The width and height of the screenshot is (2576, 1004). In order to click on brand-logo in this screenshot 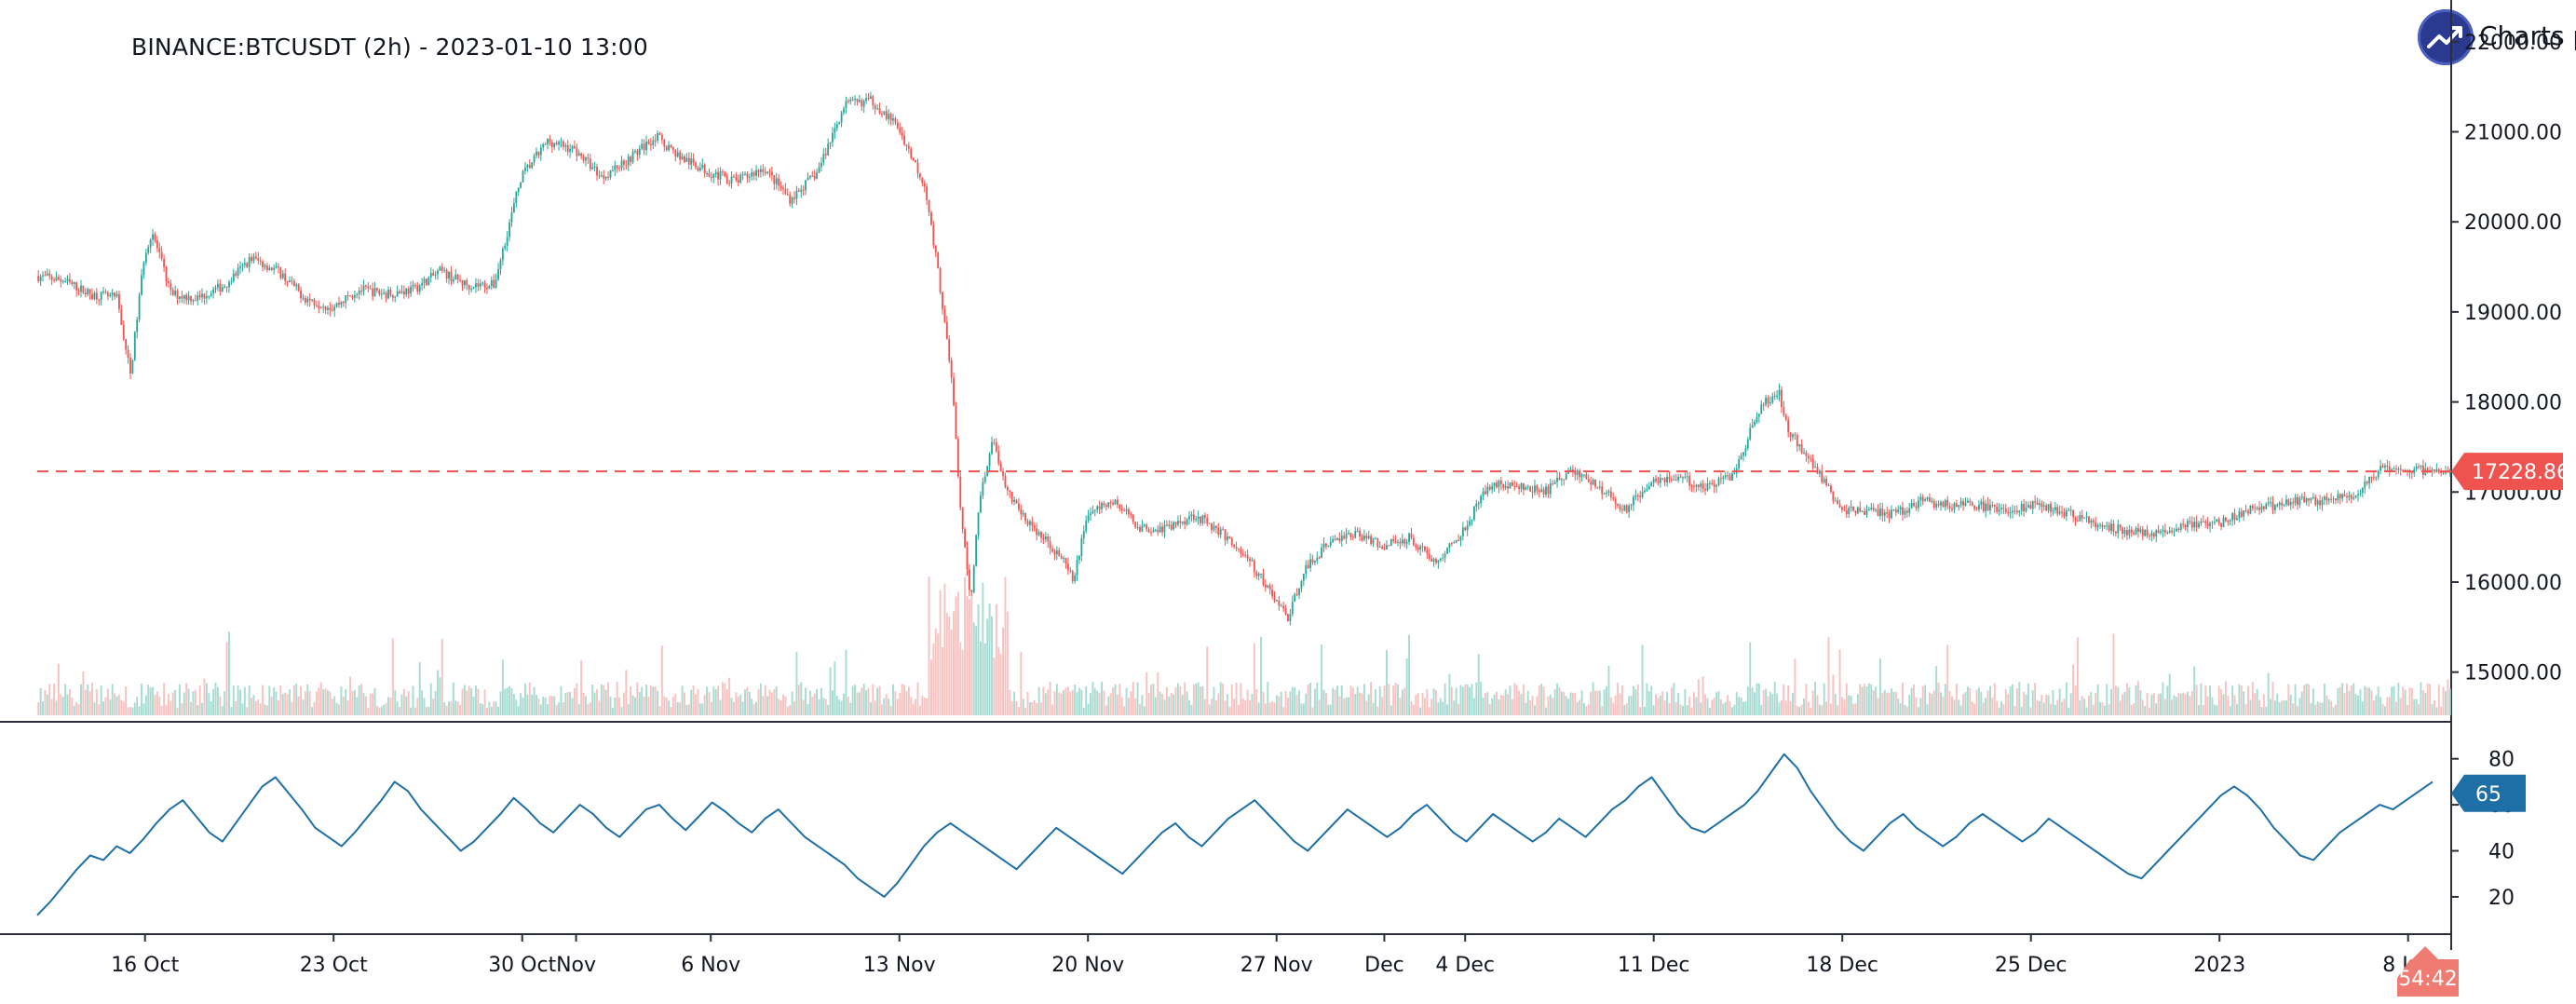, I will do `click(2446, 37)`.